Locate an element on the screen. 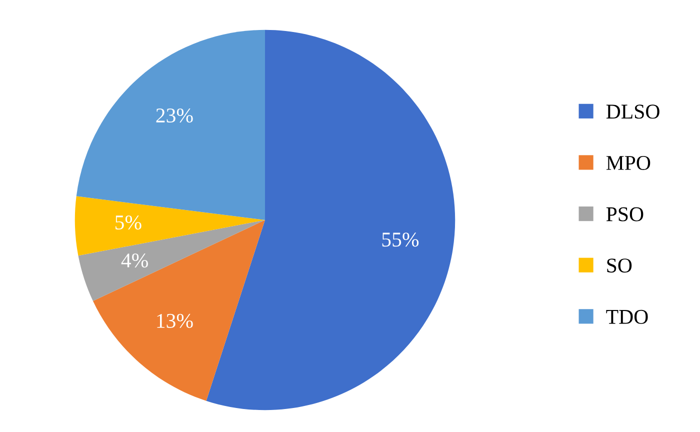  data-label: 4% is located at coordinates (134, 260).